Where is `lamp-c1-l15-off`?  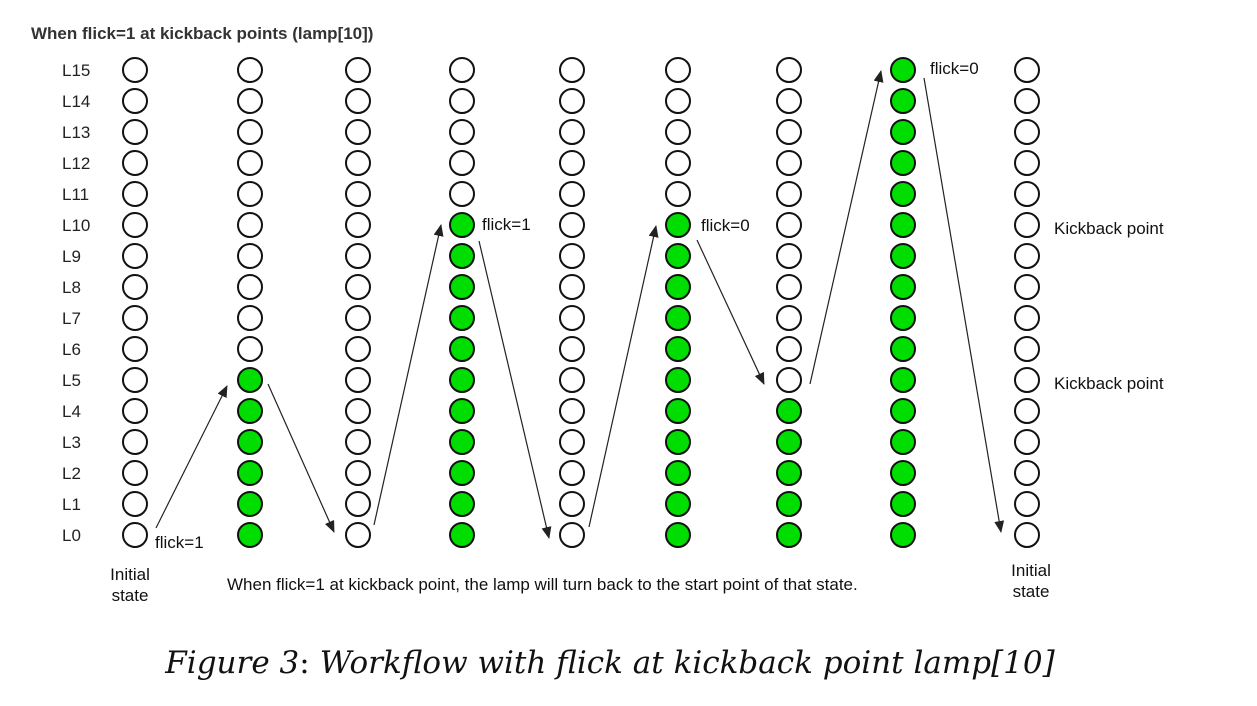
lamp-c1-l15-off is located at coordinates (135, 70).